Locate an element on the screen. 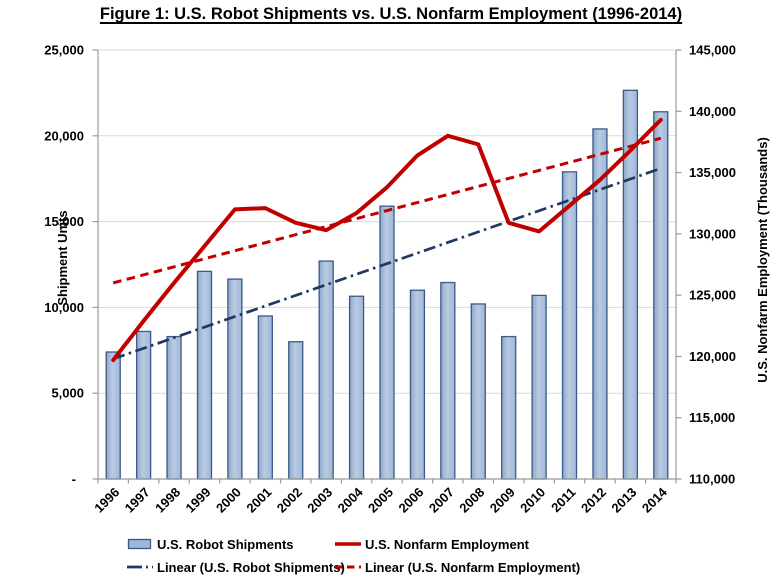  bar-swatch-icon is located at coordinates (139, 544).